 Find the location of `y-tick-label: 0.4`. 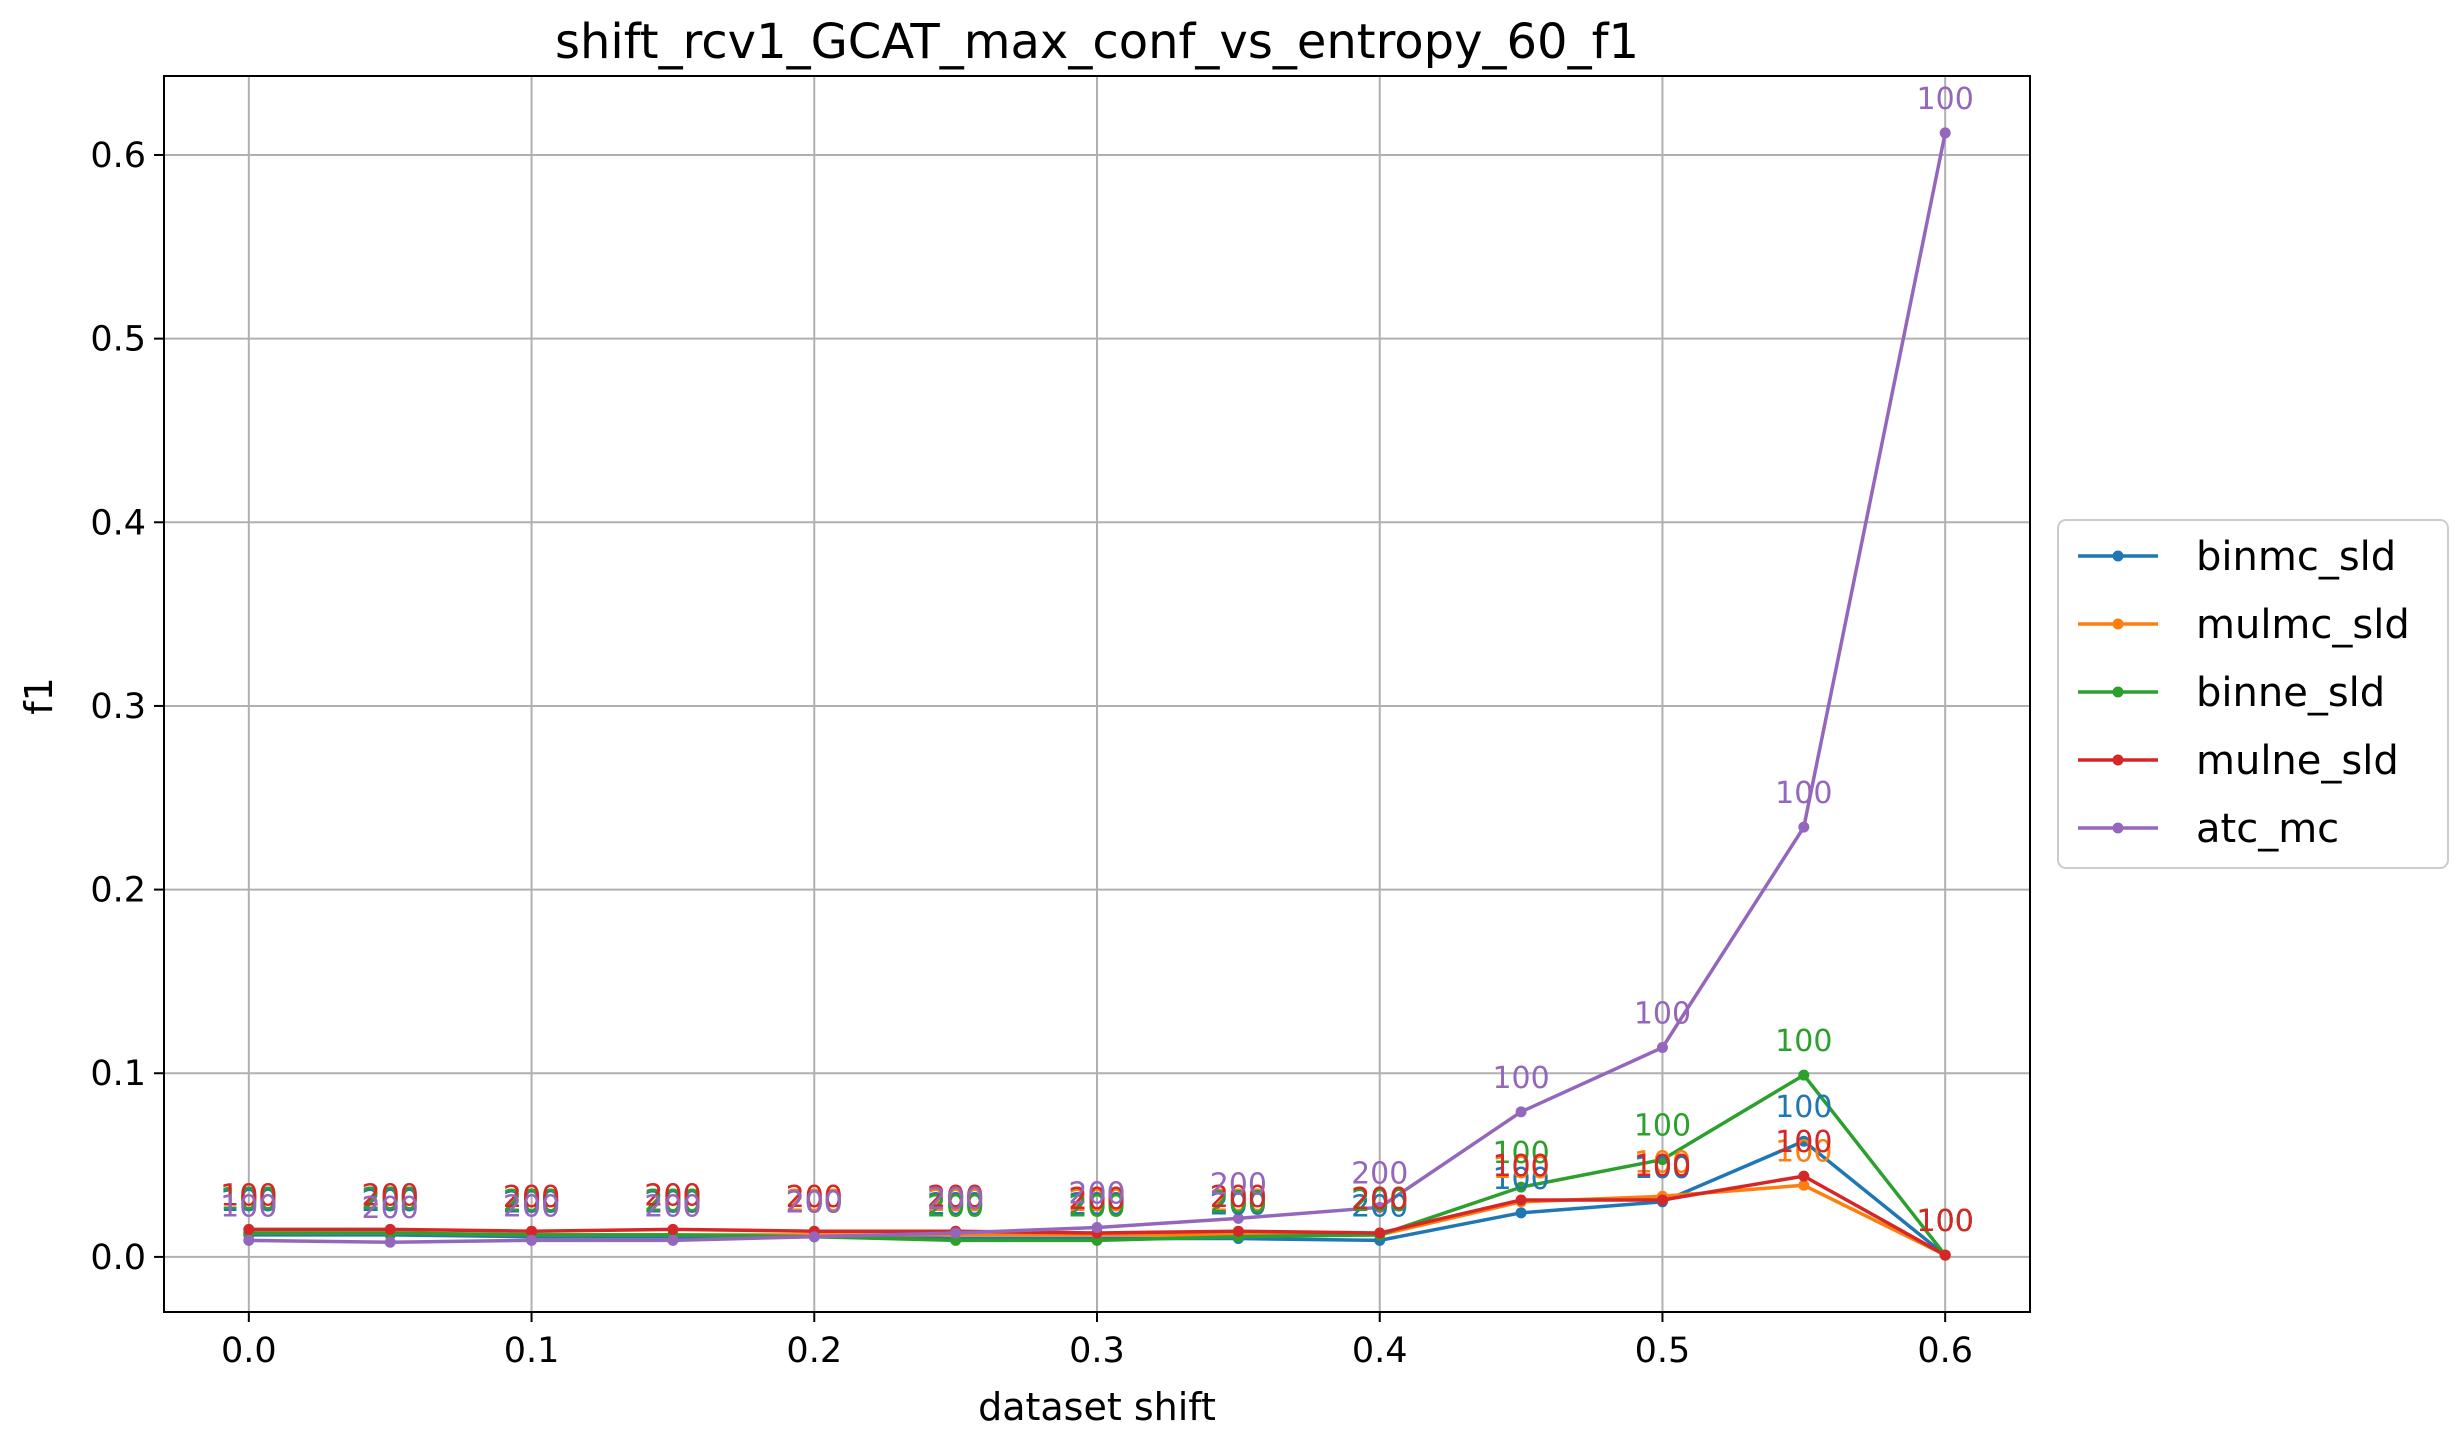

y-tick-label: 0.4 is located at coordinates (118, 523).